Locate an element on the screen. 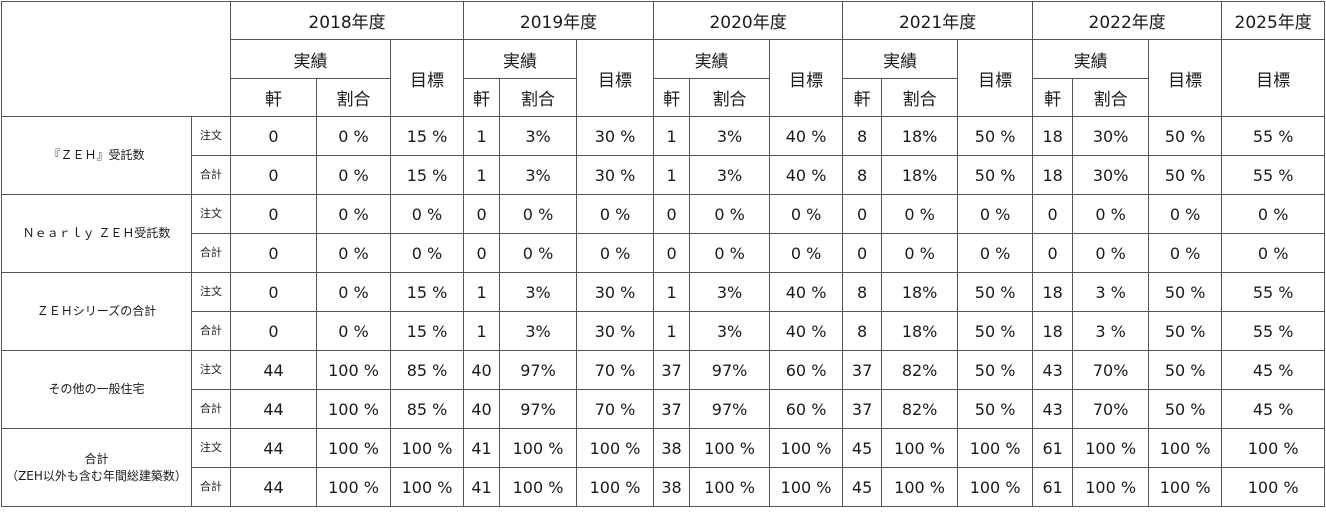 The height and width of the screenshot is (513, 1326). ratio-cell: 70% is located at coordinates (1111, 409).